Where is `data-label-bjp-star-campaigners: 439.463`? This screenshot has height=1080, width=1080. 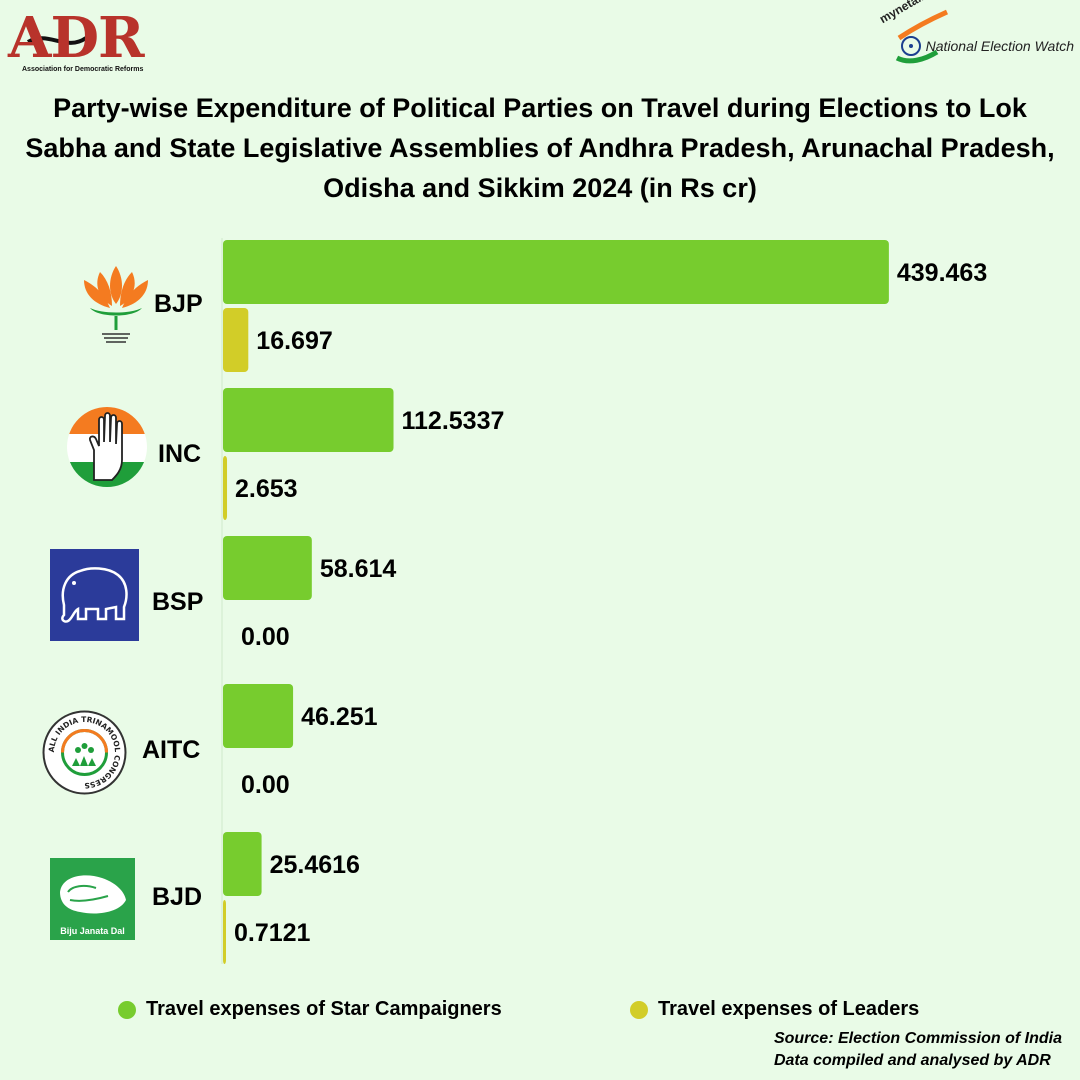
data-label-bjp-star-campaigners: 439.463 is located at coordinates (942, 273).